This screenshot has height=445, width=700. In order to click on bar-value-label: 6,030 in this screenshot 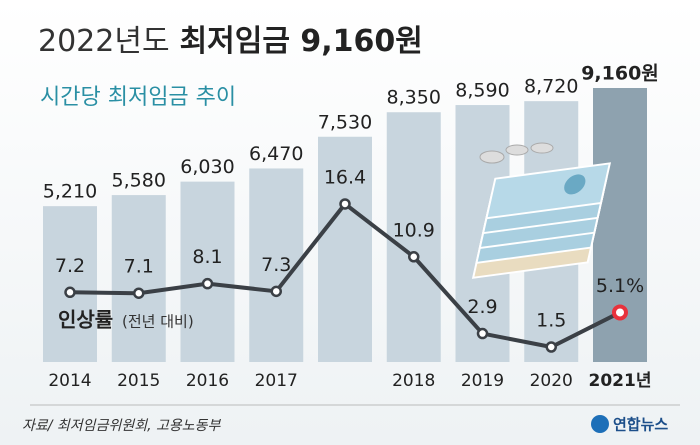, I will do `click(207, 167)`.